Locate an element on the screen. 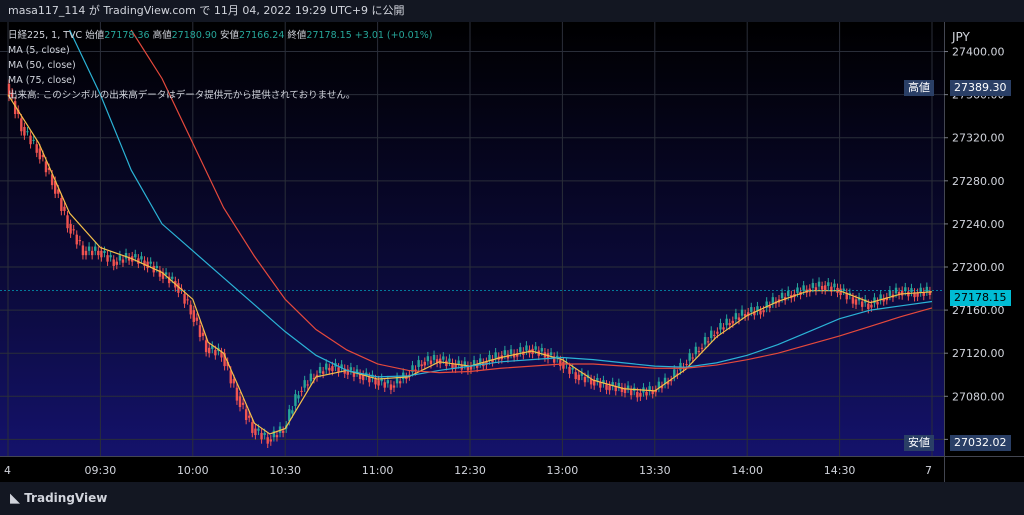  tradingview-logo: ◣ TradingView is located at coordinates (58, 498).